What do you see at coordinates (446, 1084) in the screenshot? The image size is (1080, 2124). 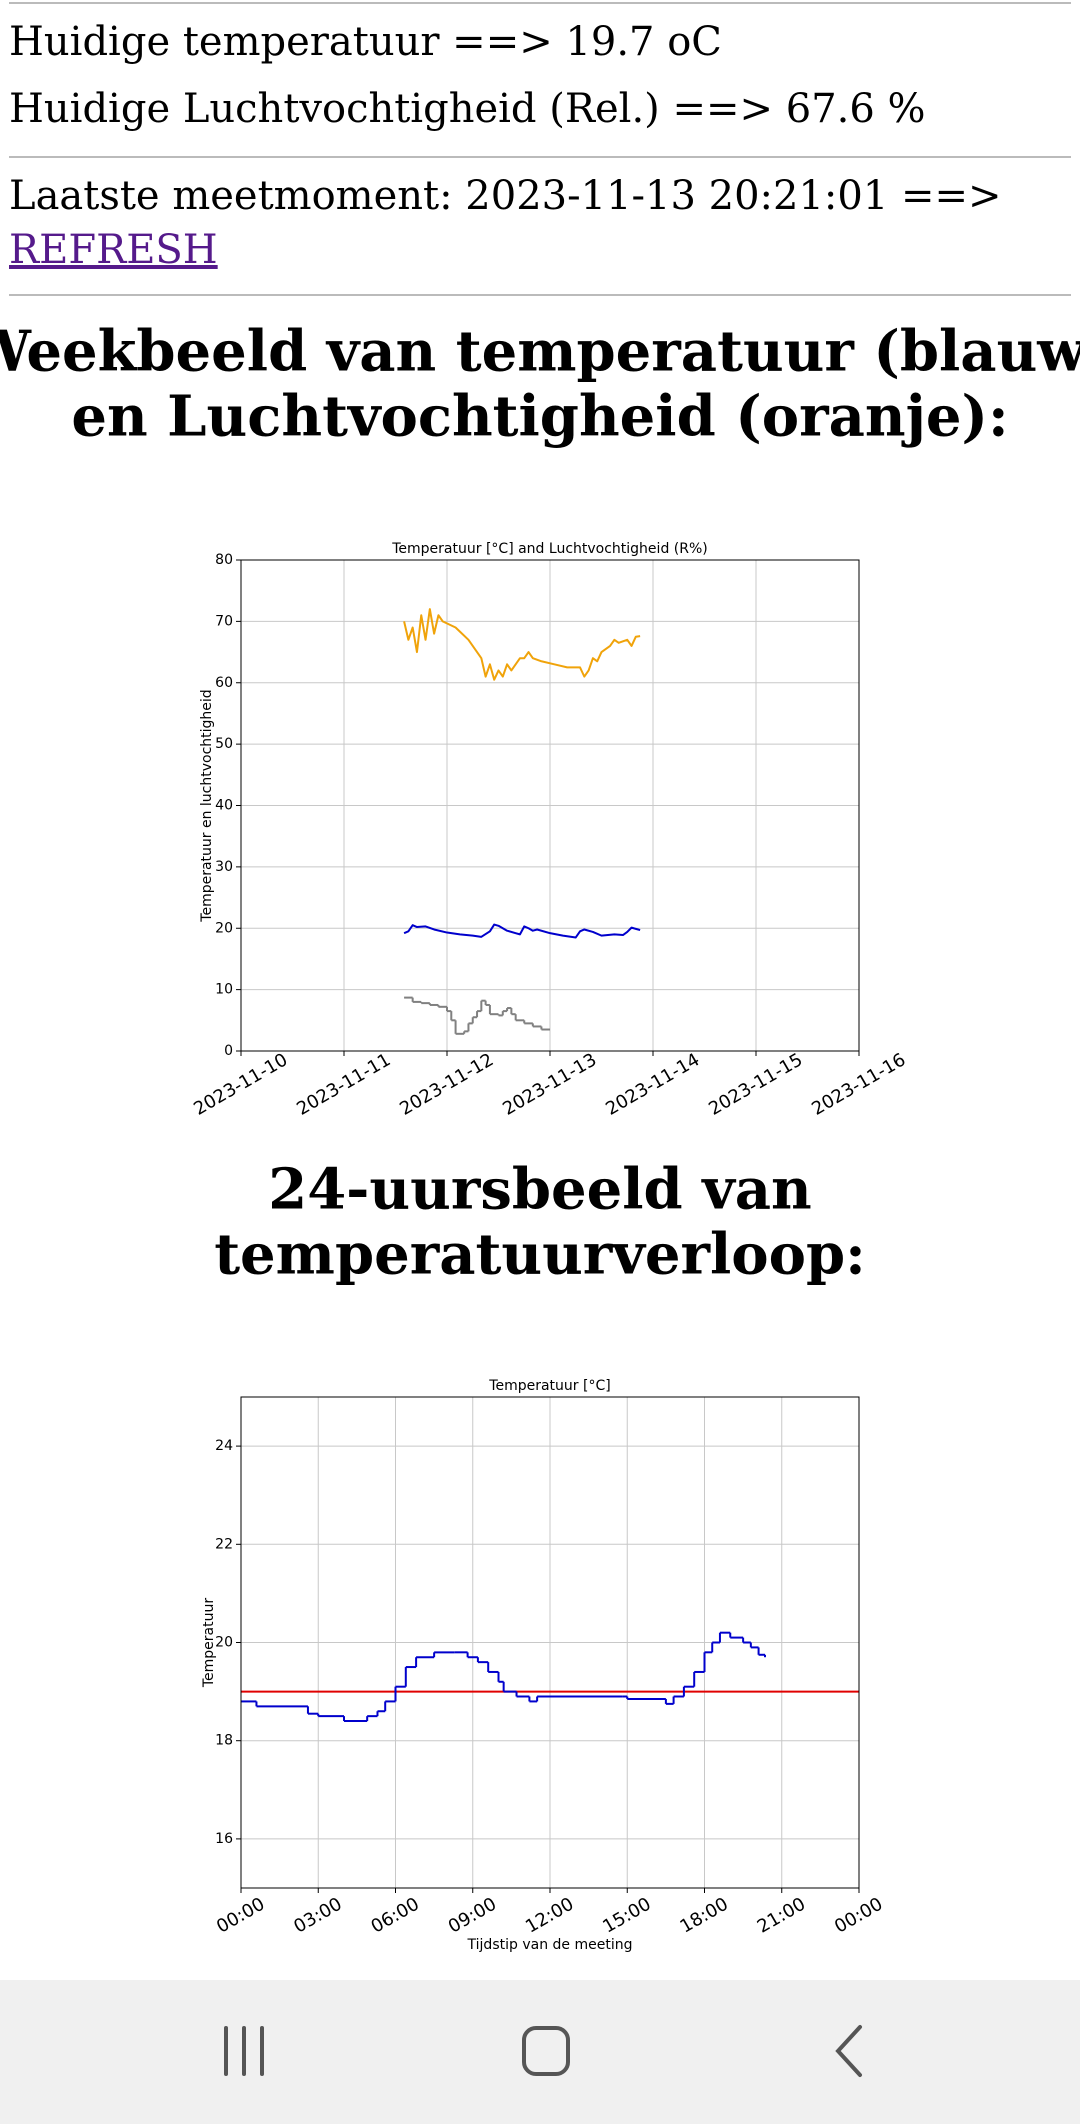 I see `x-tick-label: 2023-11-12` at bounding box center [446, 1084].